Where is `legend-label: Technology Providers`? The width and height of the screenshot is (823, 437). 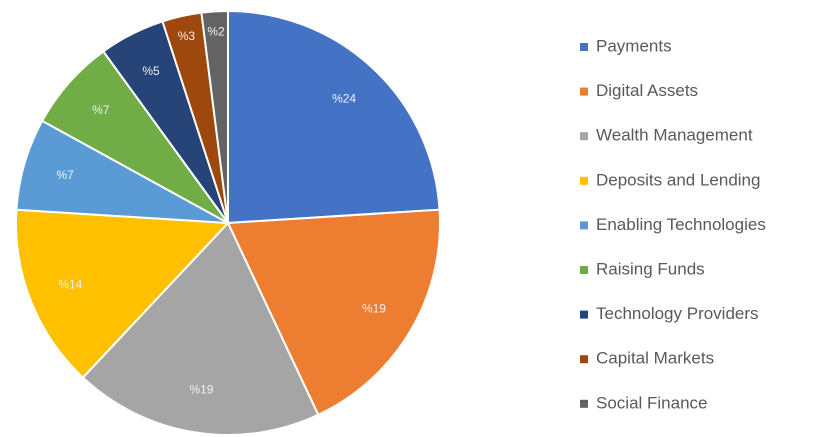
legend-label: Technology Providers is located at coordinates (677, 313).